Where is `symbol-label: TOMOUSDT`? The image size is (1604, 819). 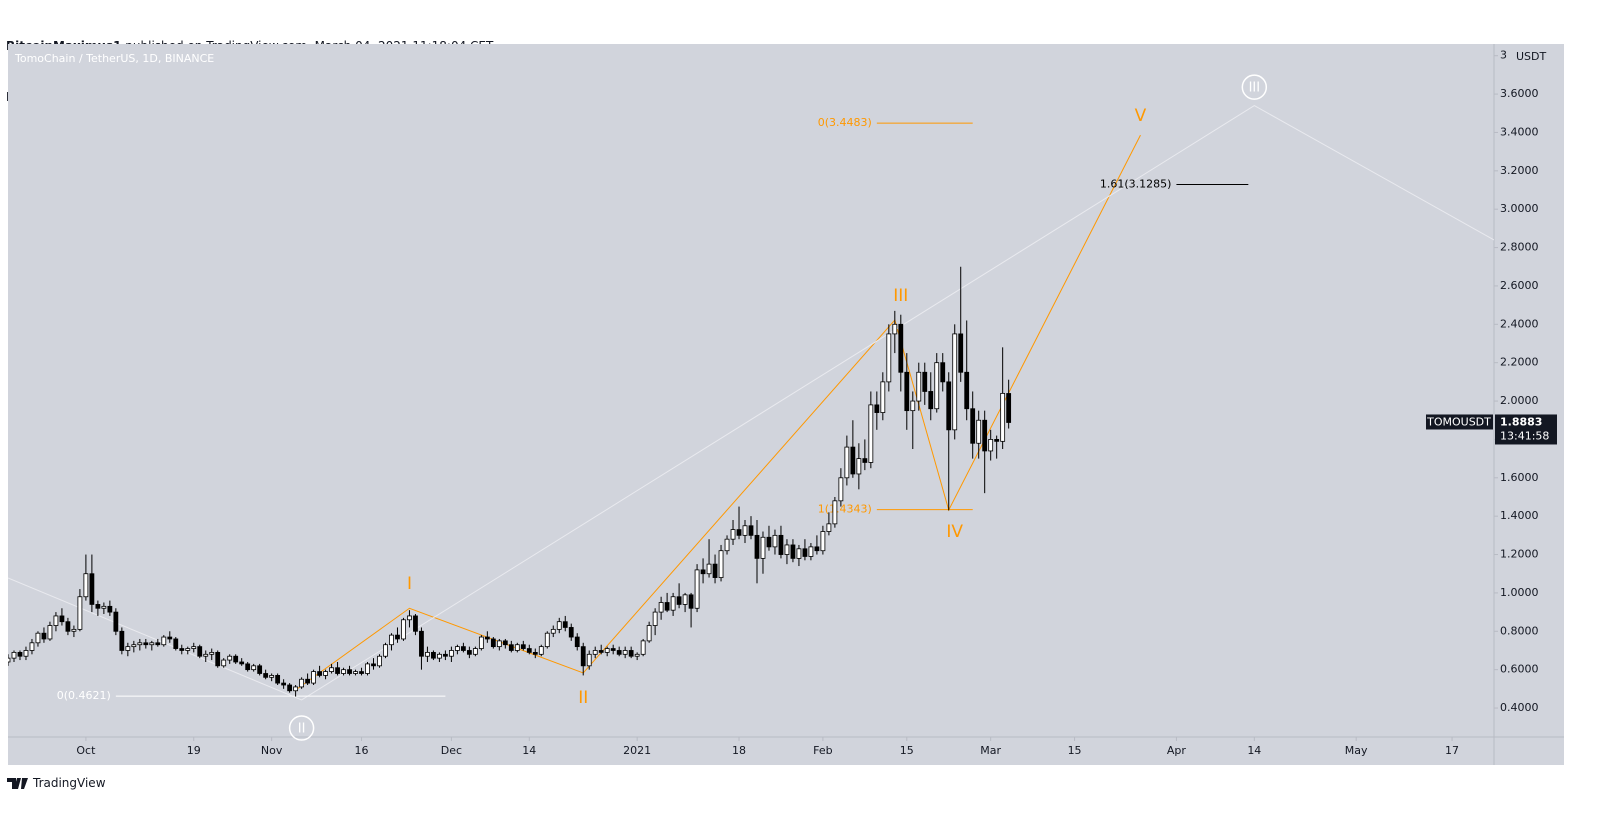 symbol-label: TOMOUSDT is located at coordinates (1458, 421).